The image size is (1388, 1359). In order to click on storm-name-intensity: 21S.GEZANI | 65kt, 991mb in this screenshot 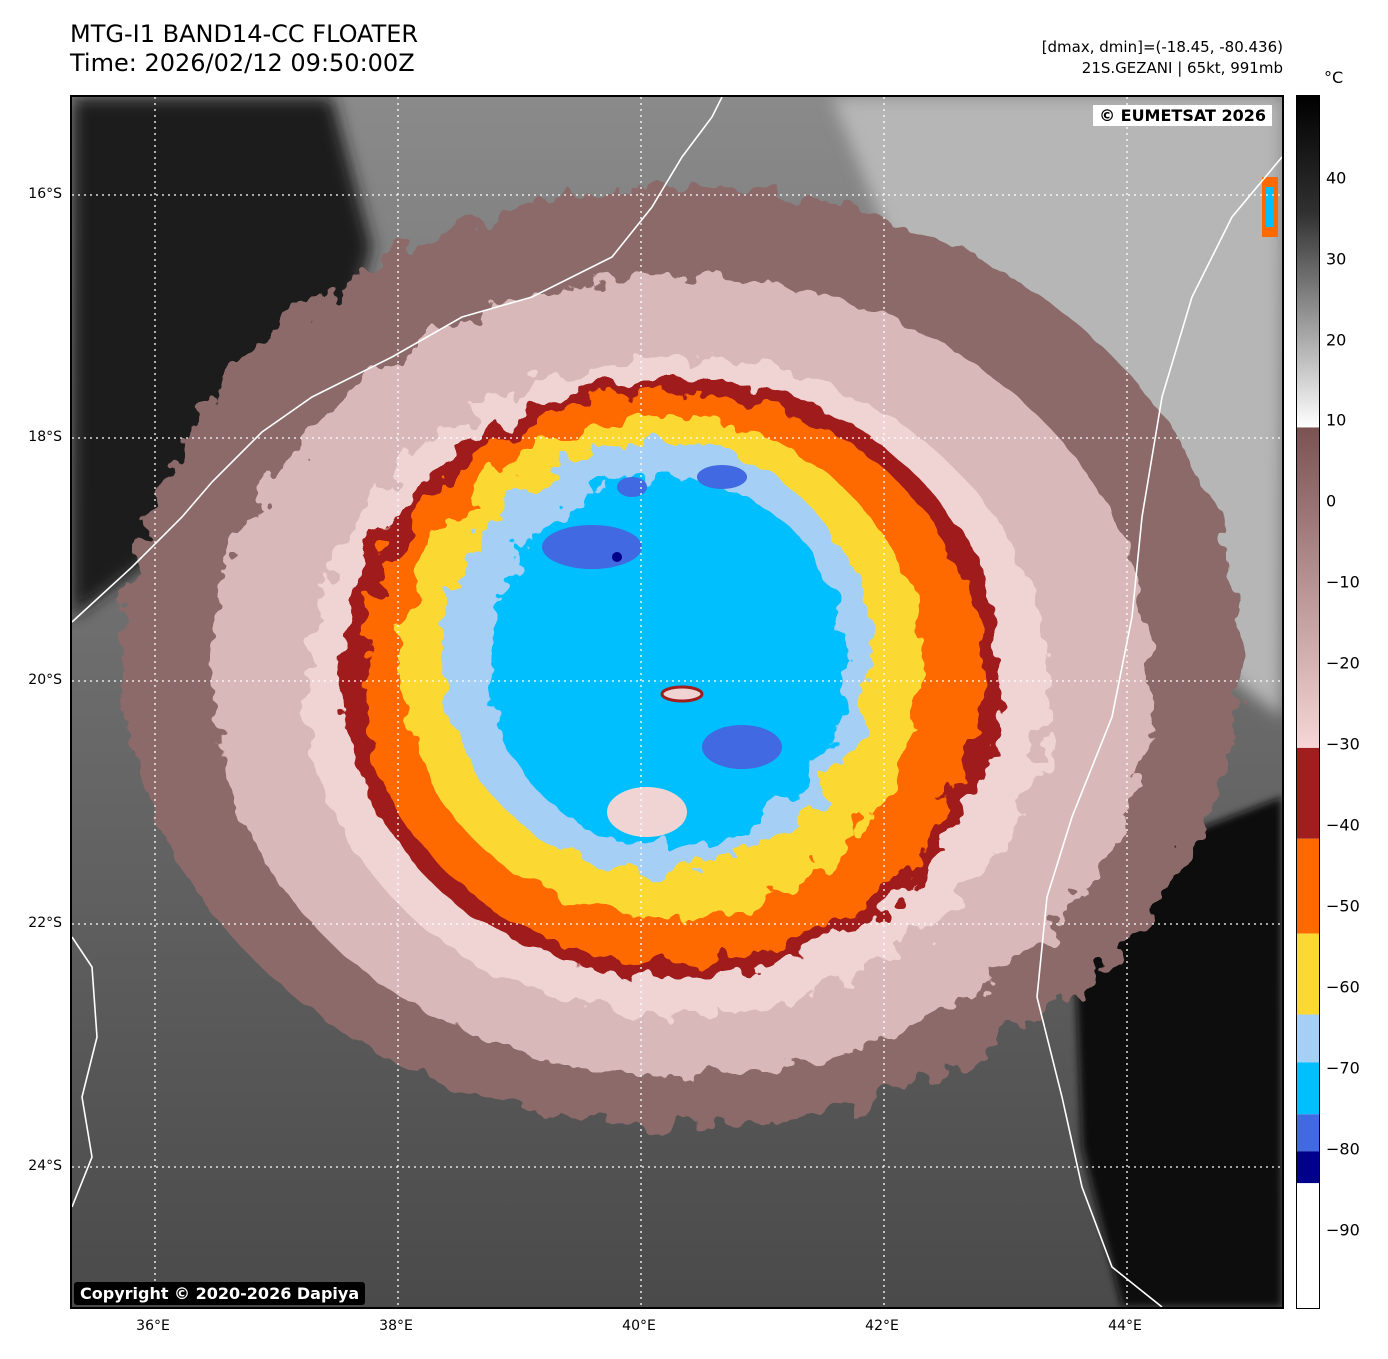, I will do `click(1182, 68)`.